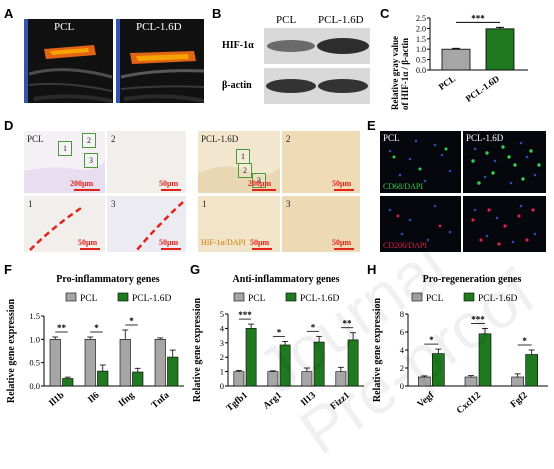  What do you see at coordinates (237, 401) in the screenshot?
I see `x-tick-label: Tgfb1` at bounding box center [237, 401].